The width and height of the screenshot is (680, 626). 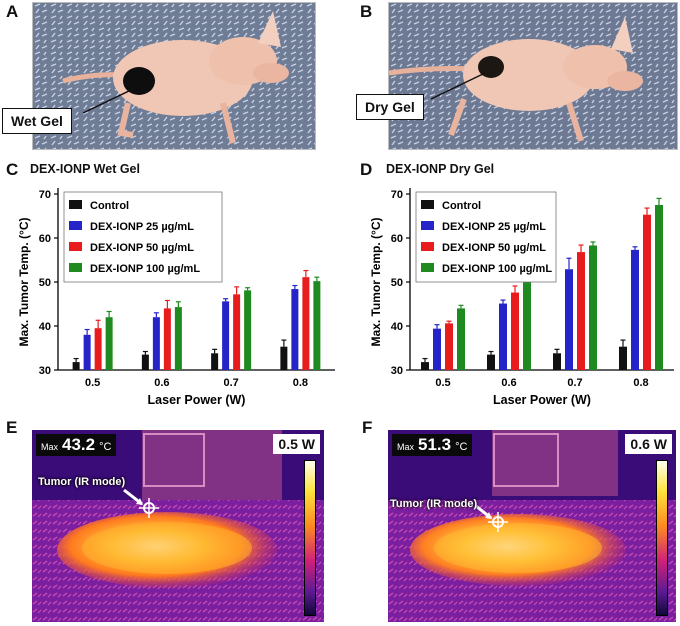 What do you see at coordinates (37, 121) in the screenshot?
I see `callout-wet-gel: Wet Gel` at bounding box center [37, 121].